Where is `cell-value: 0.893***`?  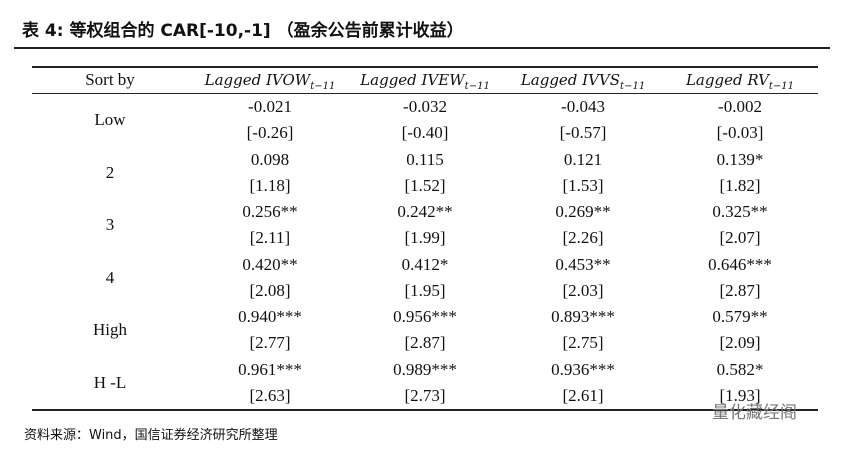
cell-value: 0.893*** is located at coordinates (583, 316).